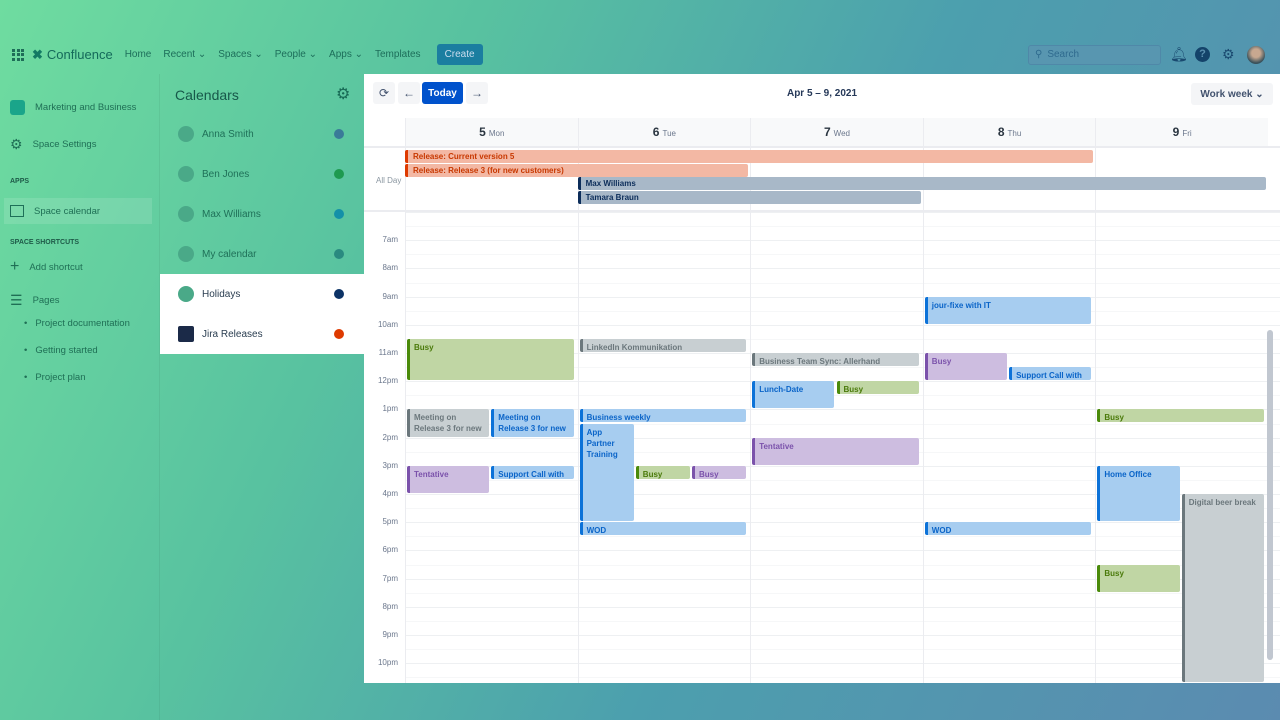 The image size is (1280, 720). I want to click on pages-link: ☰ Pages, so click(35, 300).